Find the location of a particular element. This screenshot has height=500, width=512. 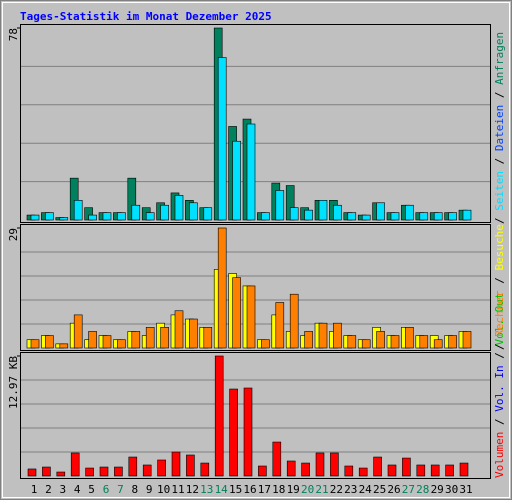

x-tick-label: 29 is located at coordinates (437, 489).